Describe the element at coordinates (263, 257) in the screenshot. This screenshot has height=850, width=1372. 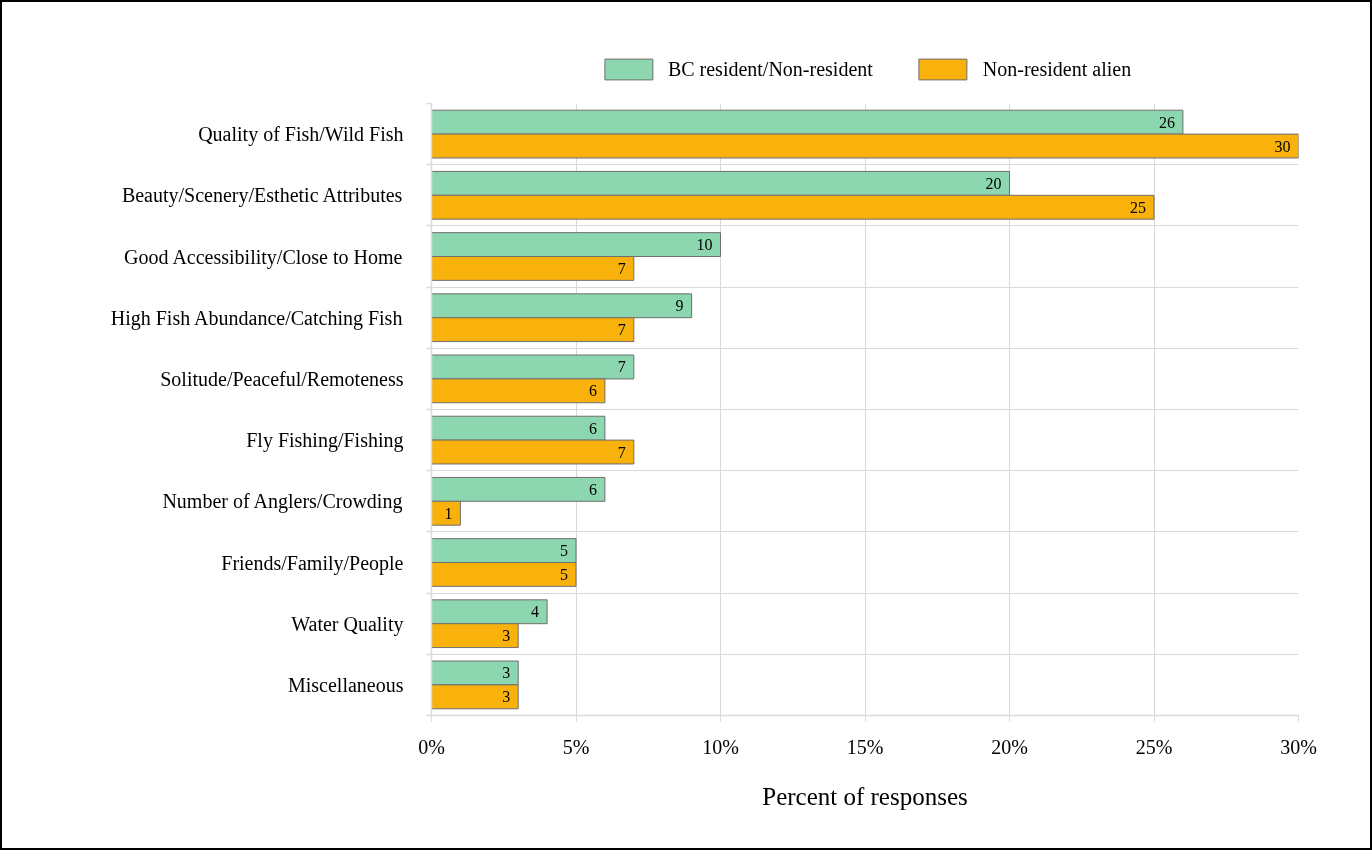
I see `y-tick-label: Good Accessibility/Close to Home` at that location.